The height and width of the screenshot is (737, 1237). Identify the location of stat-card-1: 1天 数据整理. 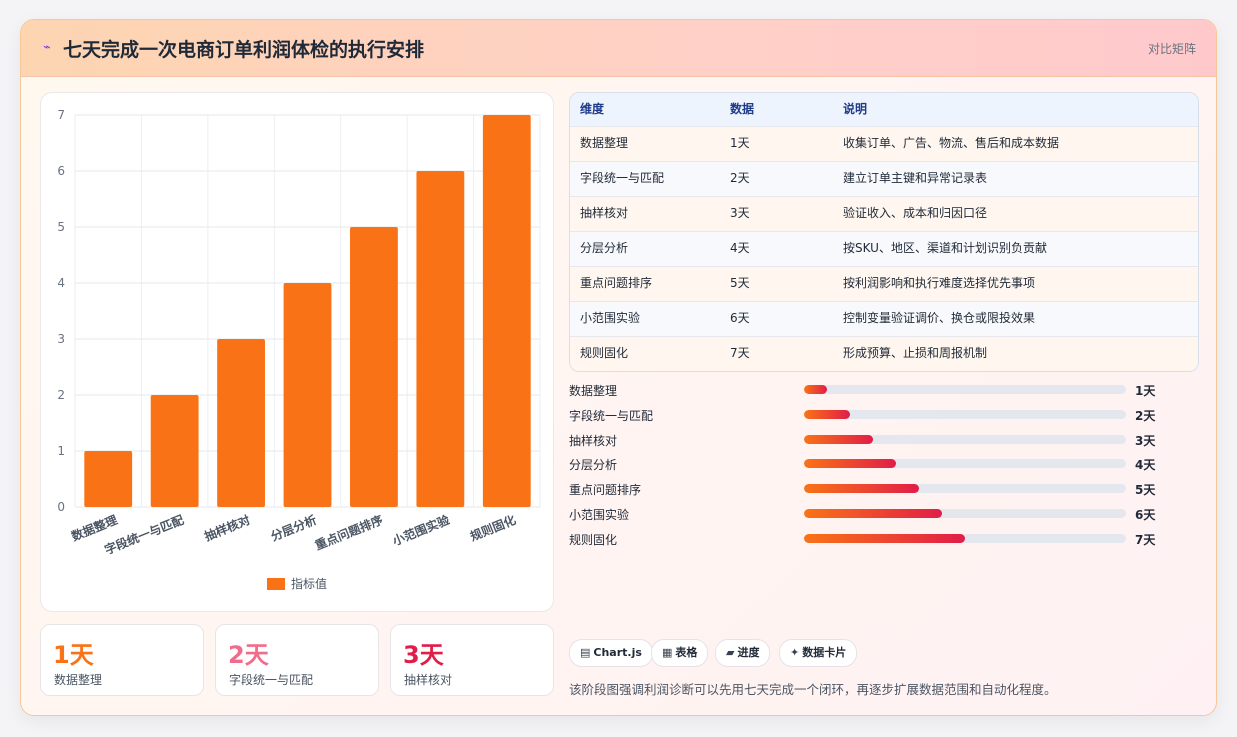
(122, 660).